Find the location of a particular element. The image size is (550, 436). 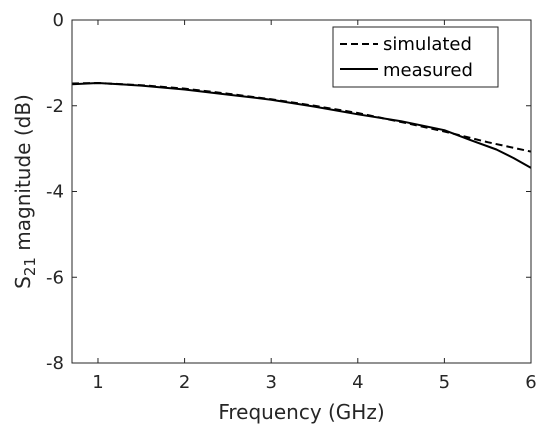

y-axis-label-rest: magnitude (dB) is located at coordinates (23, 175).